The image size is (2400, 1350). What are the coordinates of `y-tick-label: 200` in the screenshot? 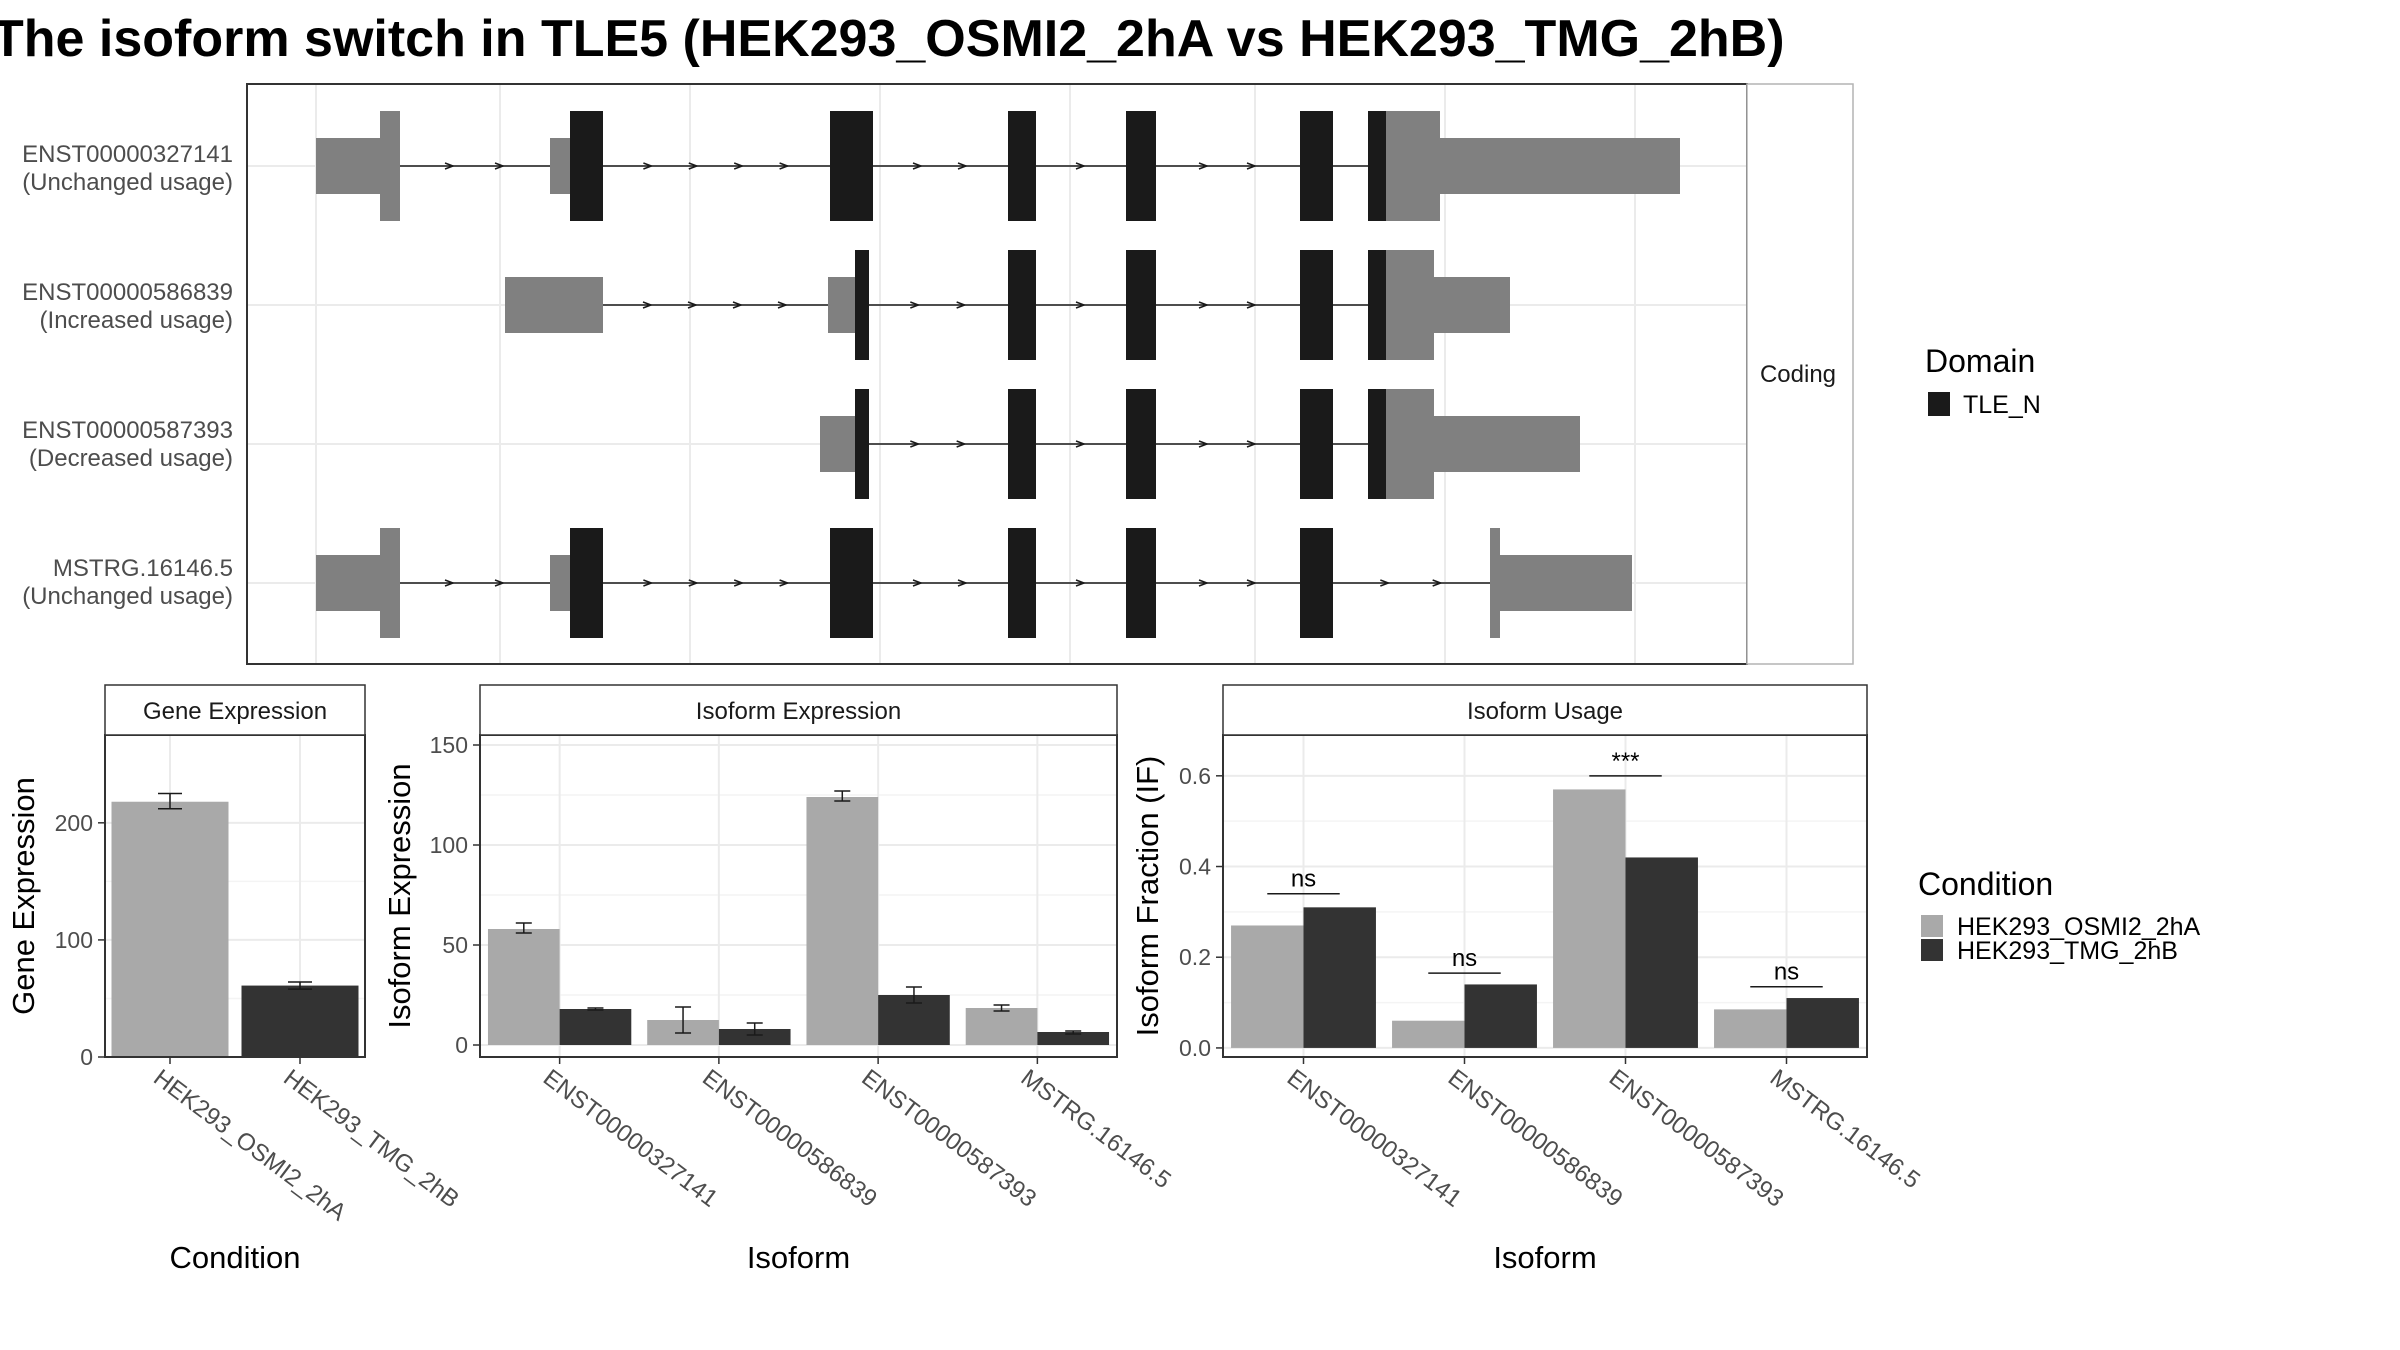 It's located at (74, 823).